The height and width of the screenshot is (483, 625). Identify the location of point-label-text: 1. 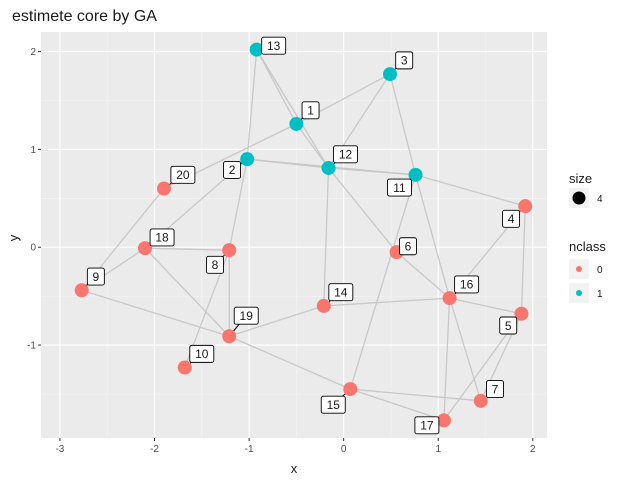
(310, 111).